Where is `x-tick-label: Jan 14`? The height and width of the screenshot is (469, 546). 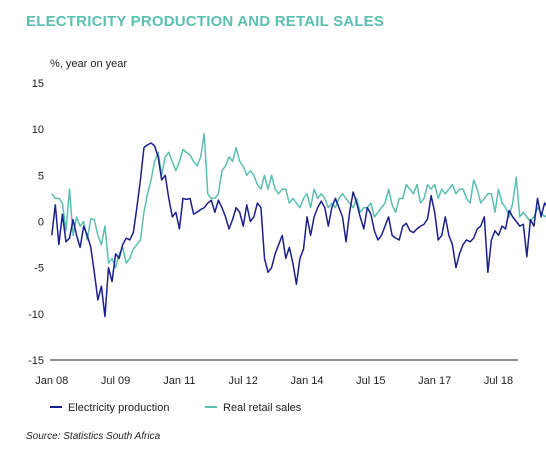
x-tick-label: Jan 14 is located at coordinates (307, 381).